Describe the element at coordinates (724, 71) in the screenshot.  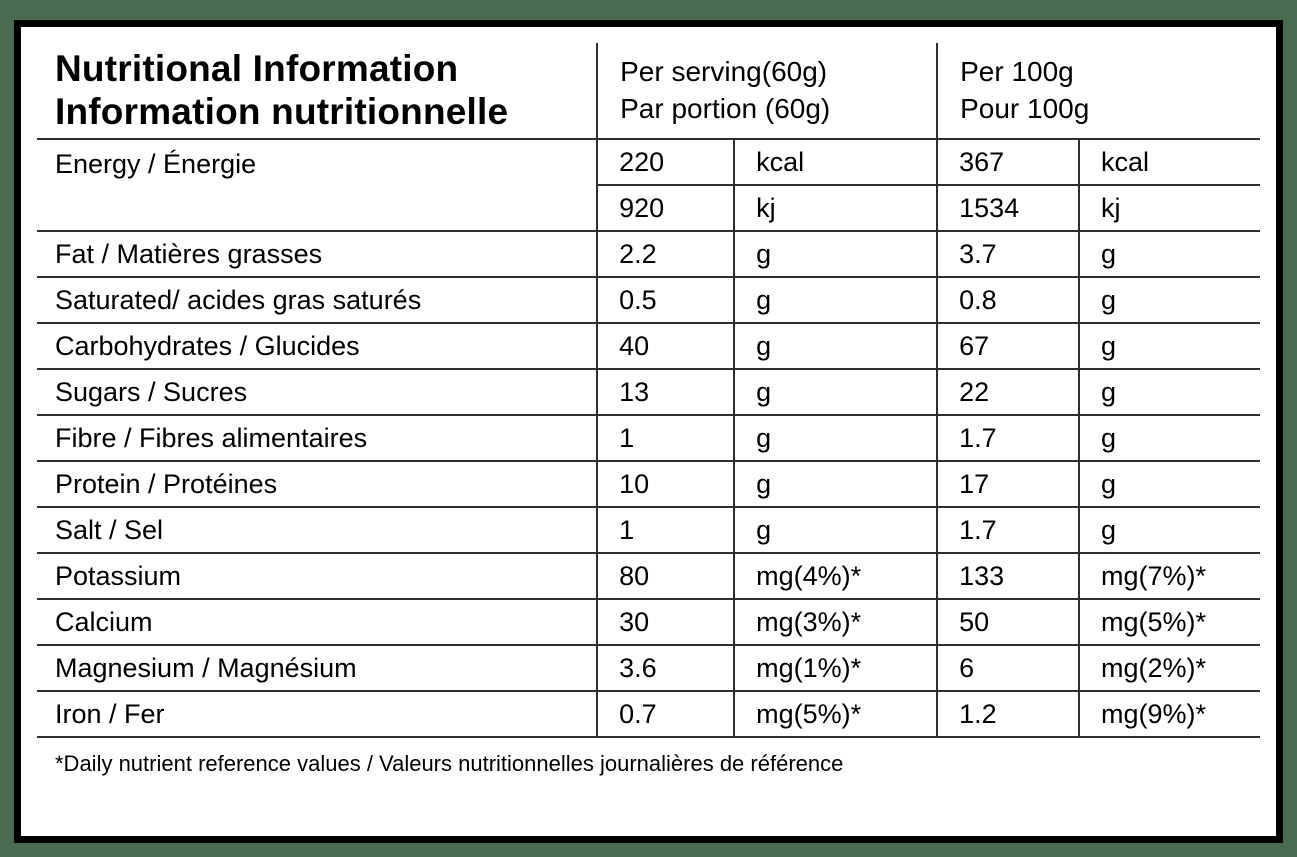
I see `per-serving-label-en: Per serving(60g)` at that location.